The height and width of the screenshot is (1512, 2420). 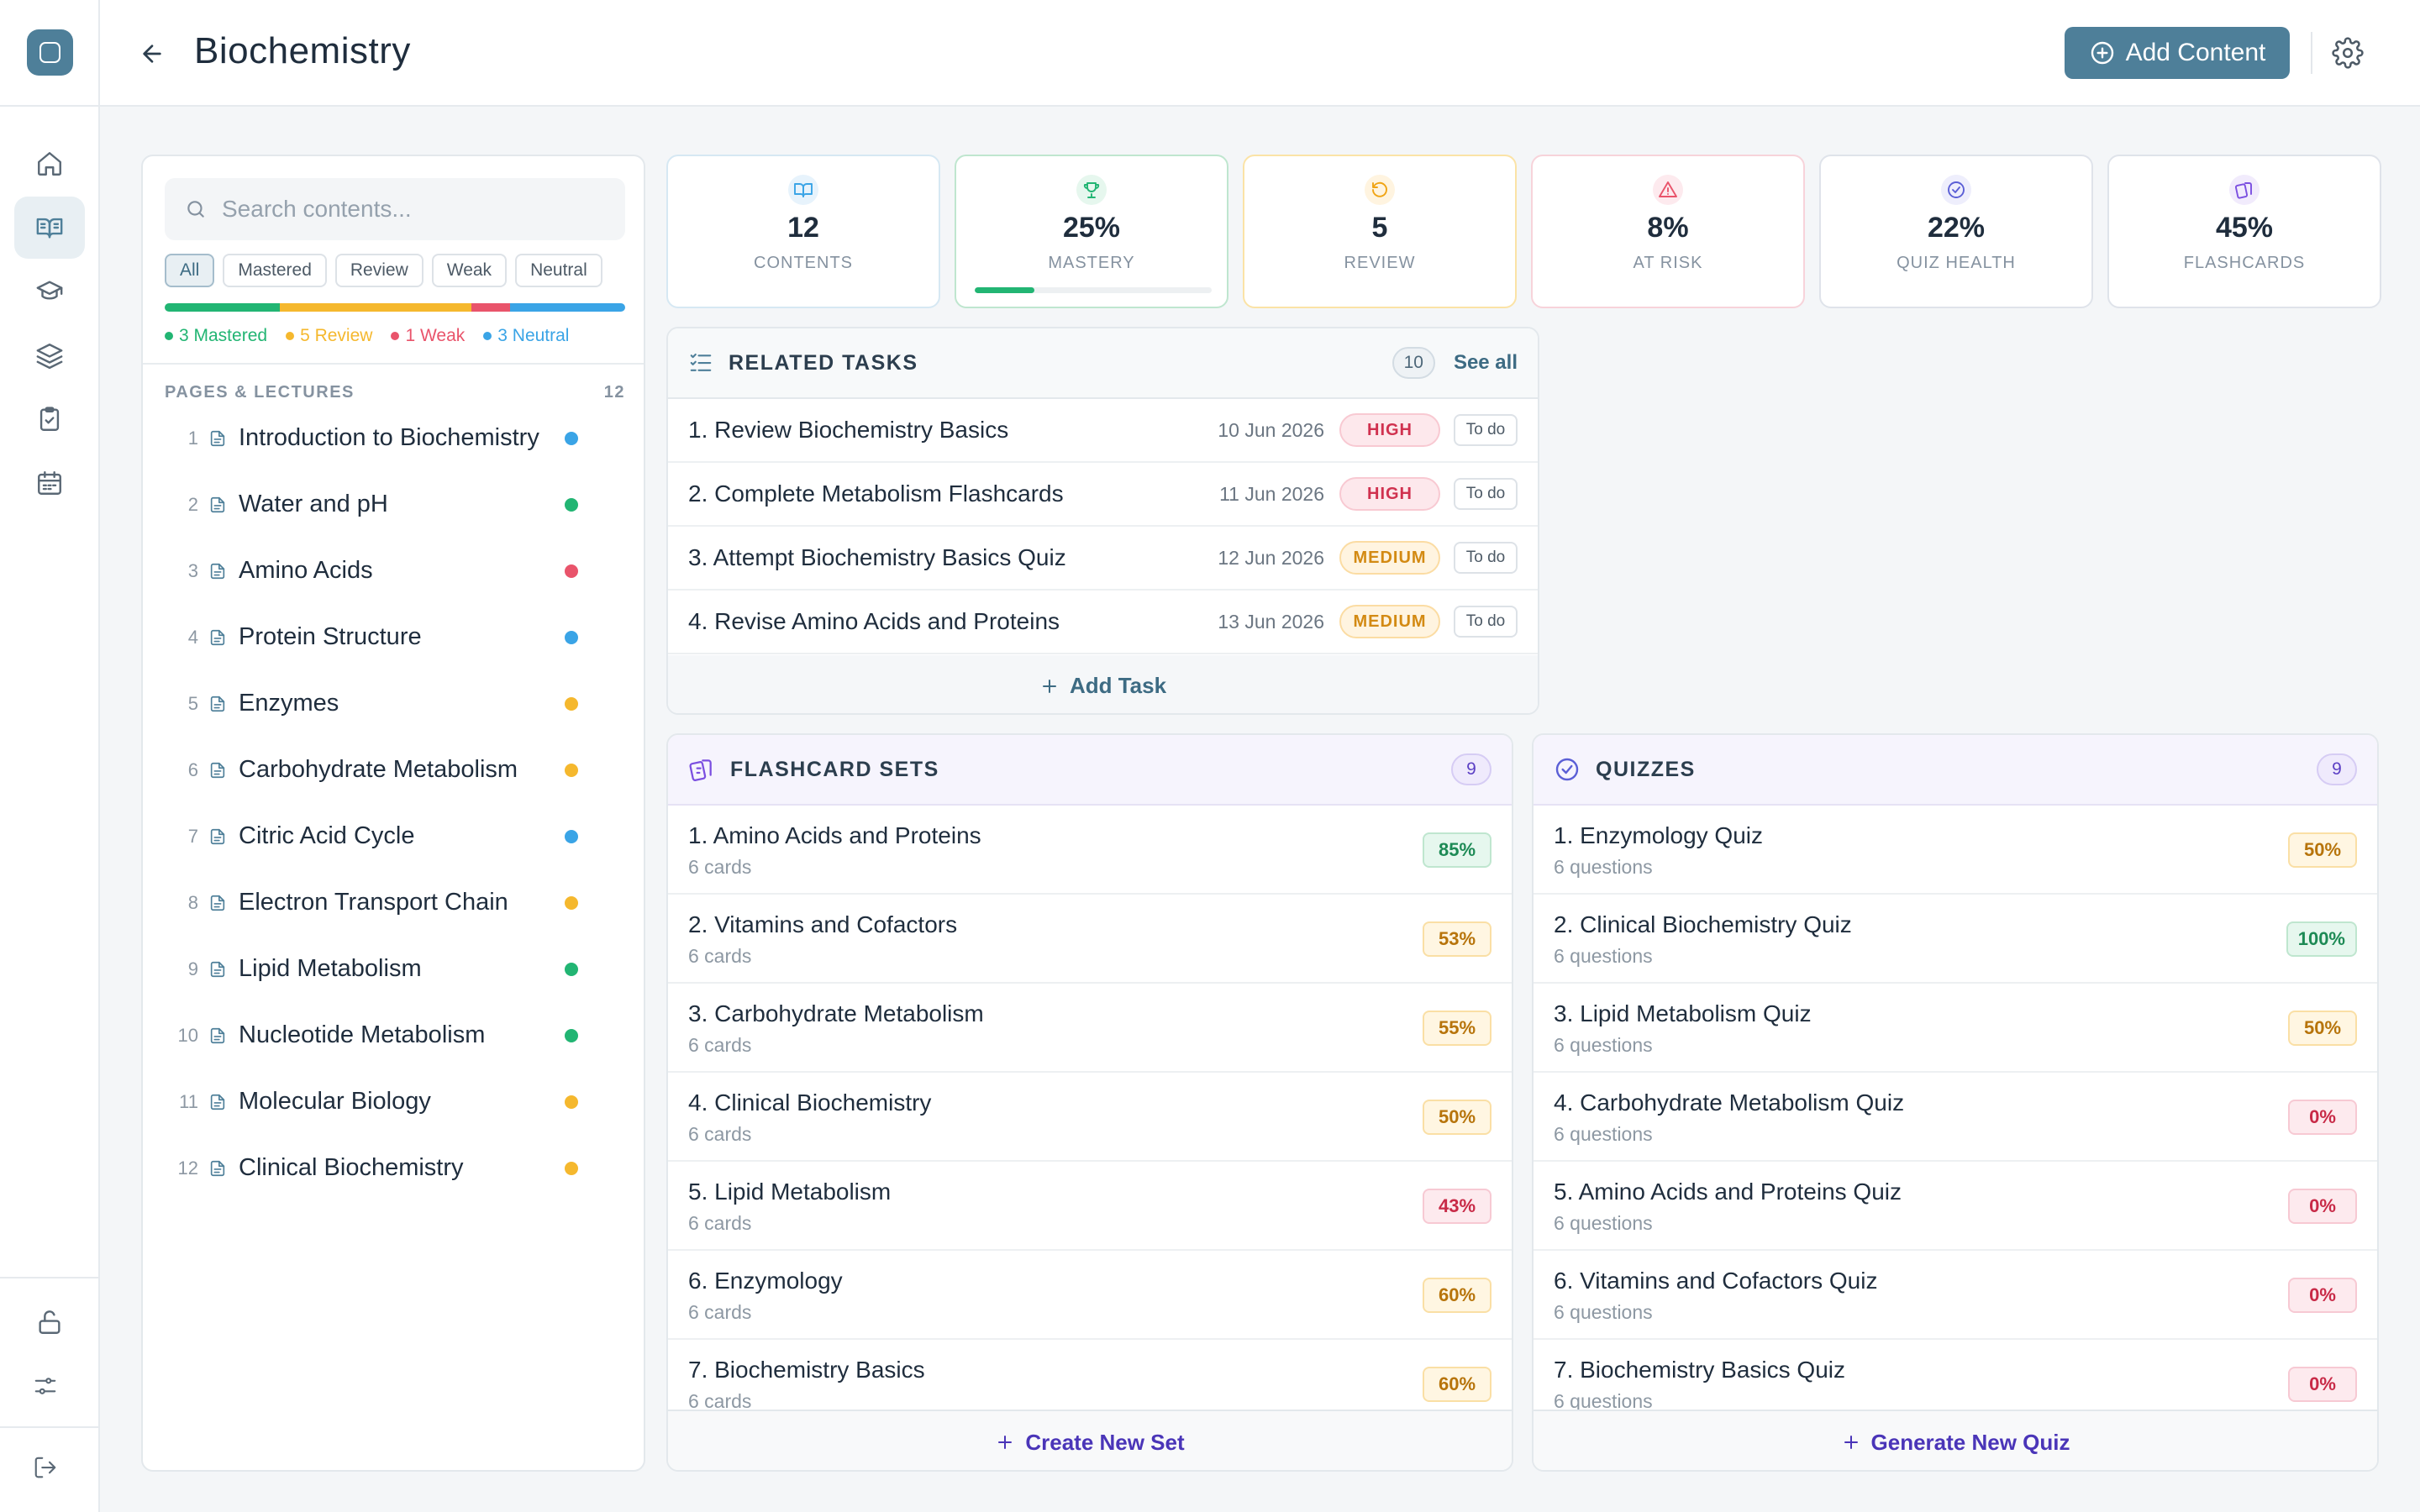 I want to click on nav-tasks-button, so click(x=50, y=419).